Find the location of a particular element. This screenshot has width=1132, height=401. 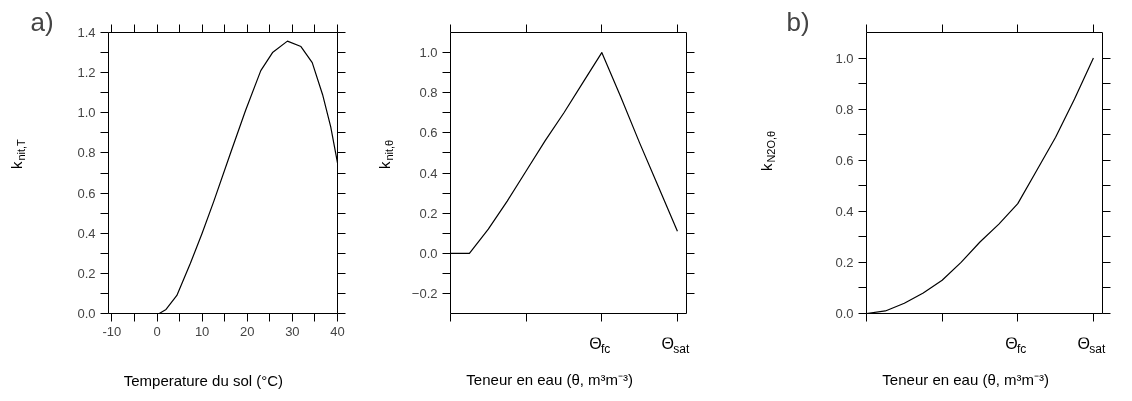

y-tick-label: −0.2 is located at coordinates (424, 293).